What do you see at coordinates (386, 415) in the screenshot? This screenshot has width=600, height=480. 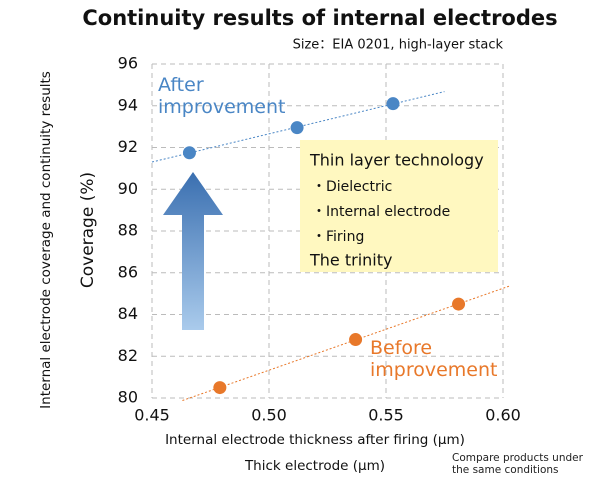 I see `x-tick-label: 0.55` at bounding box center [386, 415].